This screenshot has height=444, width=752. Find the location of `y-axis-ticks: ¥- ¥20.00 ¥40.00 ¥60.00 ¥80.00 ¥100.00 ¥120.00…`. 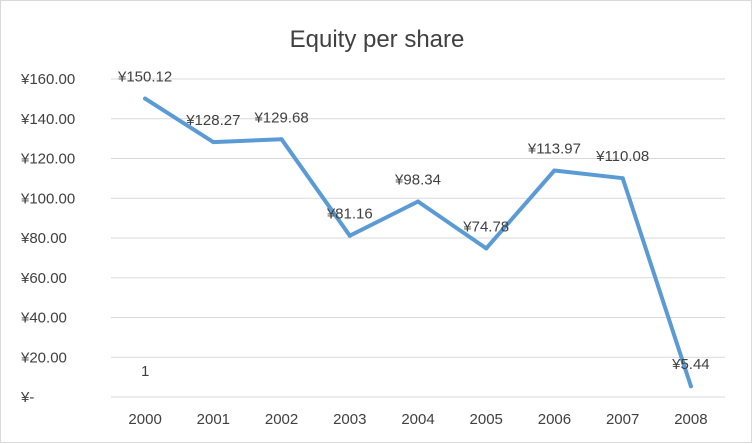

y-axis-ticks: ¥- ¥20.00 ¥40.00 ¥60.00 ¥80.00 ¥100.00 ¥120.00… is located at coordinates (47, 238).